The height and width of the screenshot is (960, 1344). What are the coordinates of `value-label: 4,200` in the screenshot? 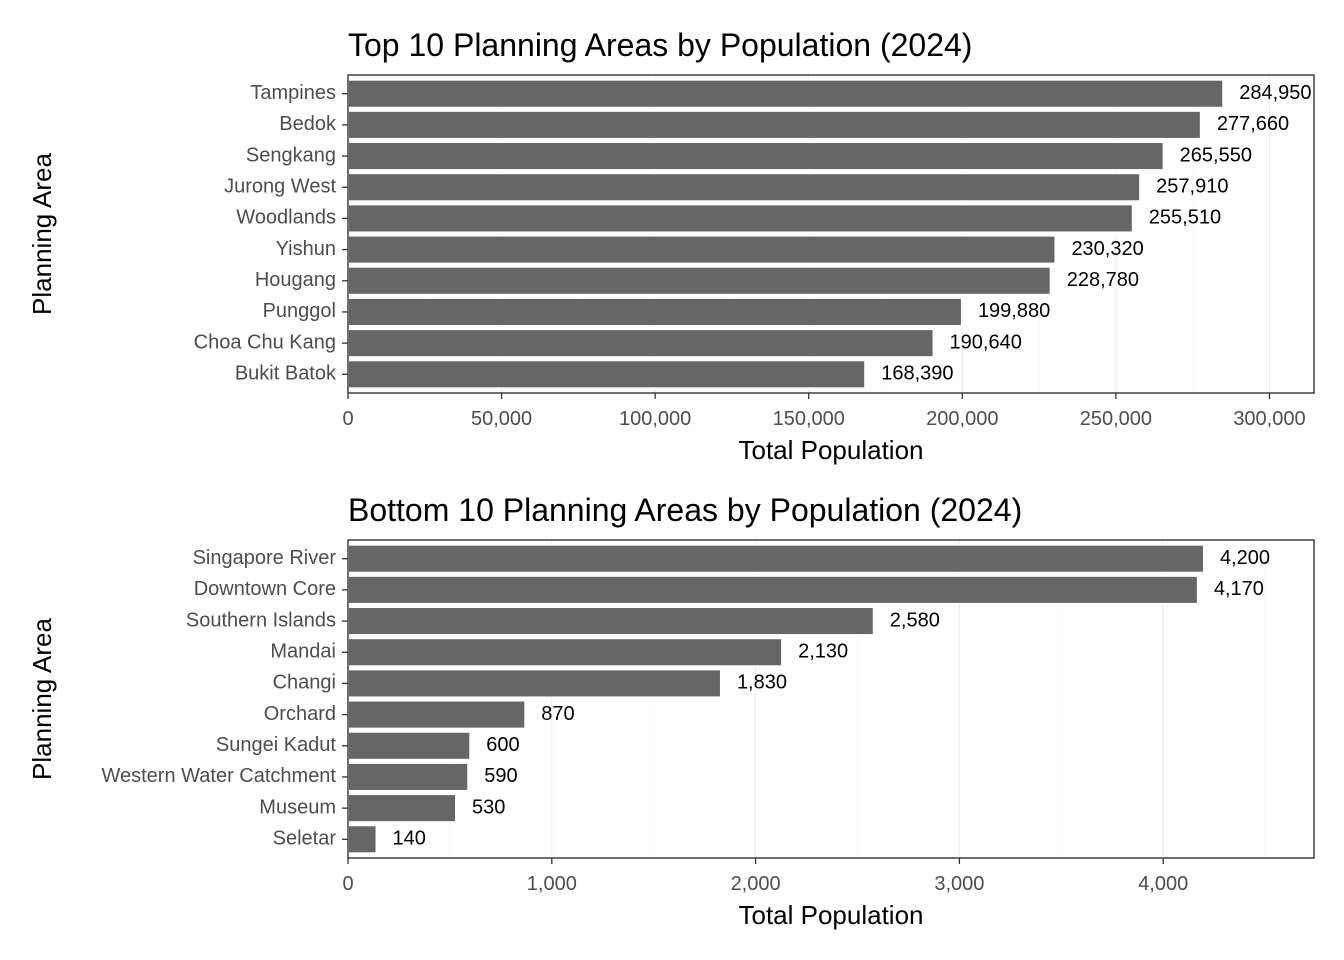 It's located at (1245, 558).